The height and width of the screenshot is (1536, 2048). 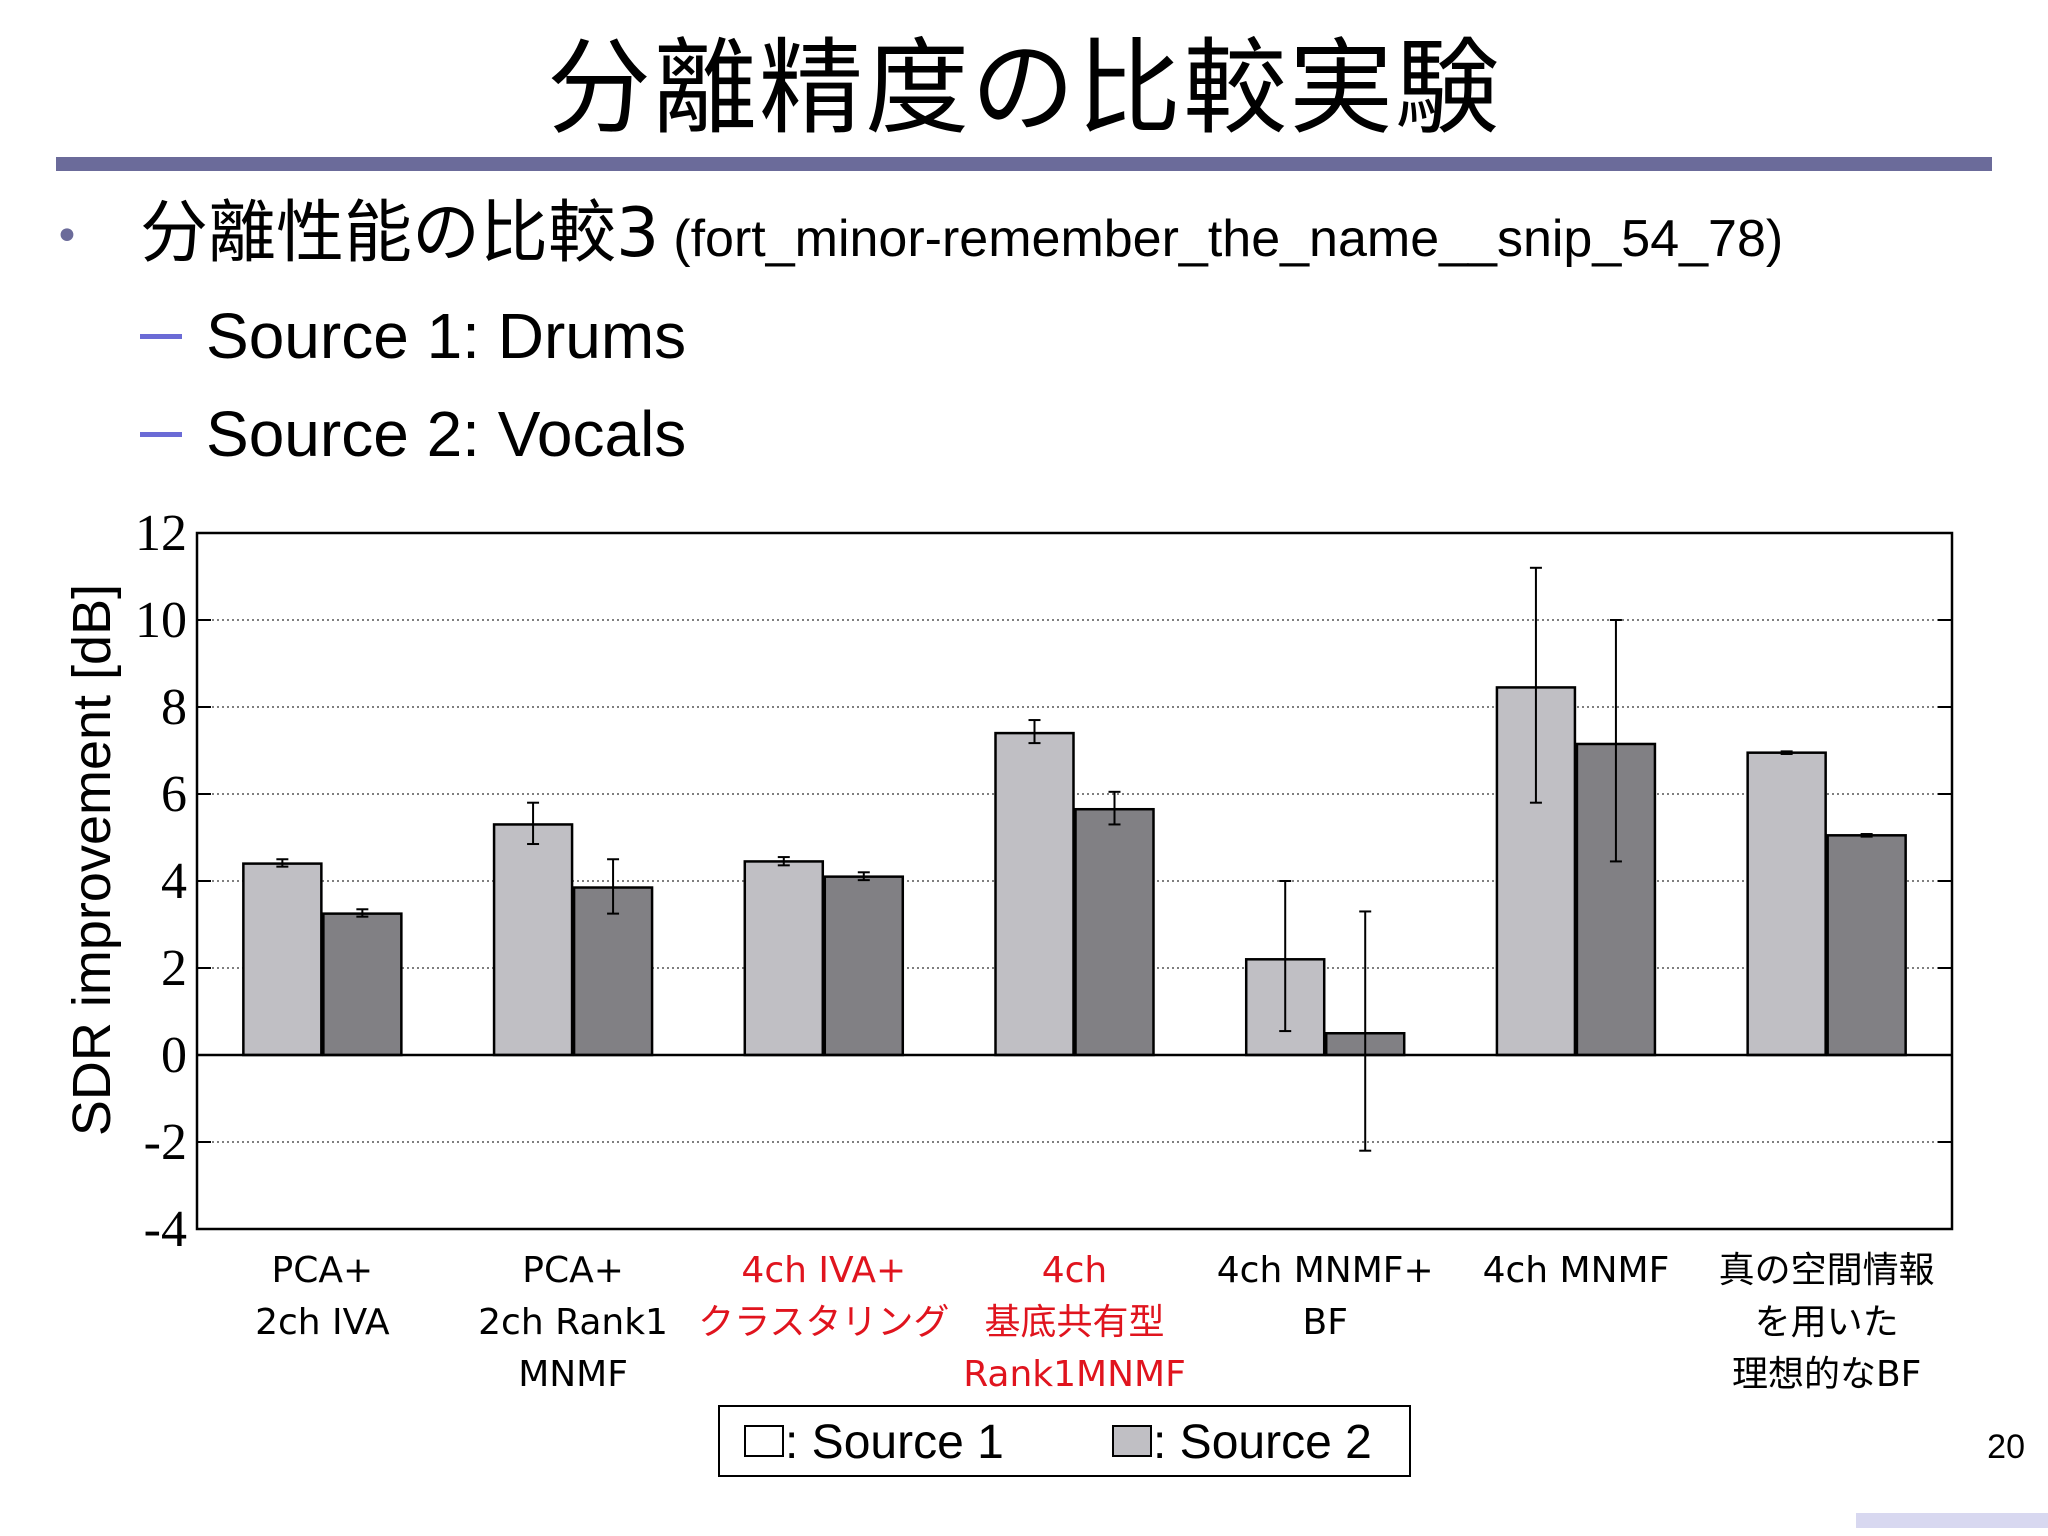 What do you see at coordinates (165, 1229) in the screenshot?
I see `y-tick-label: -4` at bounding box center [165, 1229].